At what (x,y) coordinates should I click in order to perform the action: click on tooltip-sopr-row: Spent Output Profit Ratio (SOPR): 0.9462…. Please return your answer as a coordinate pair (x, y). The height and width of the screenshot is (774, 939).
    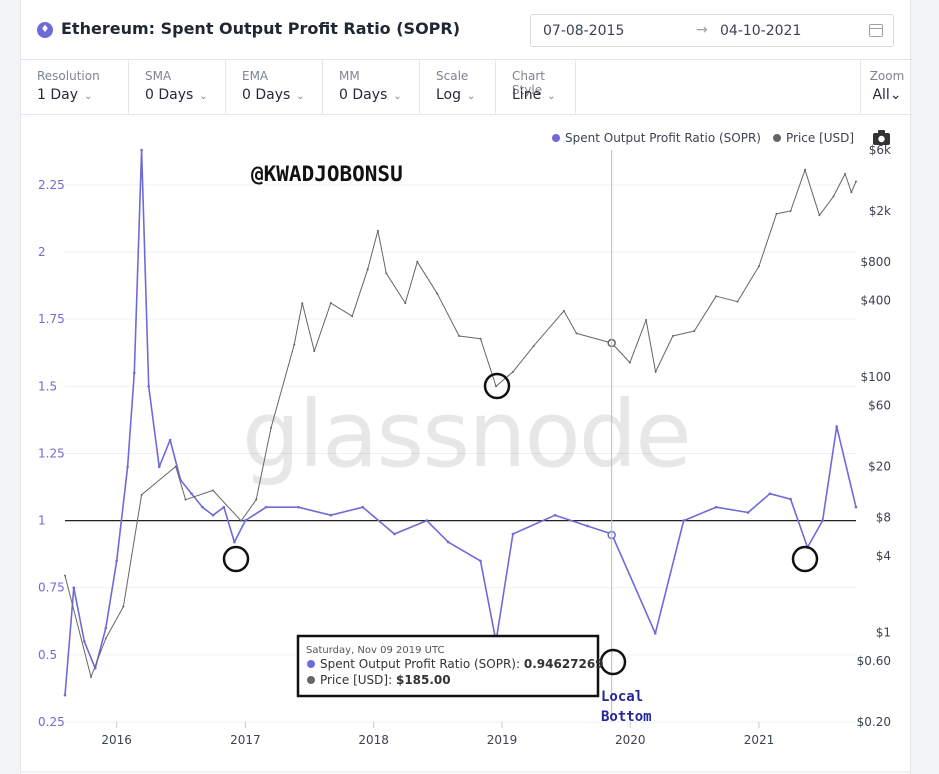
    Looking at the image, I should click on (462, 664).